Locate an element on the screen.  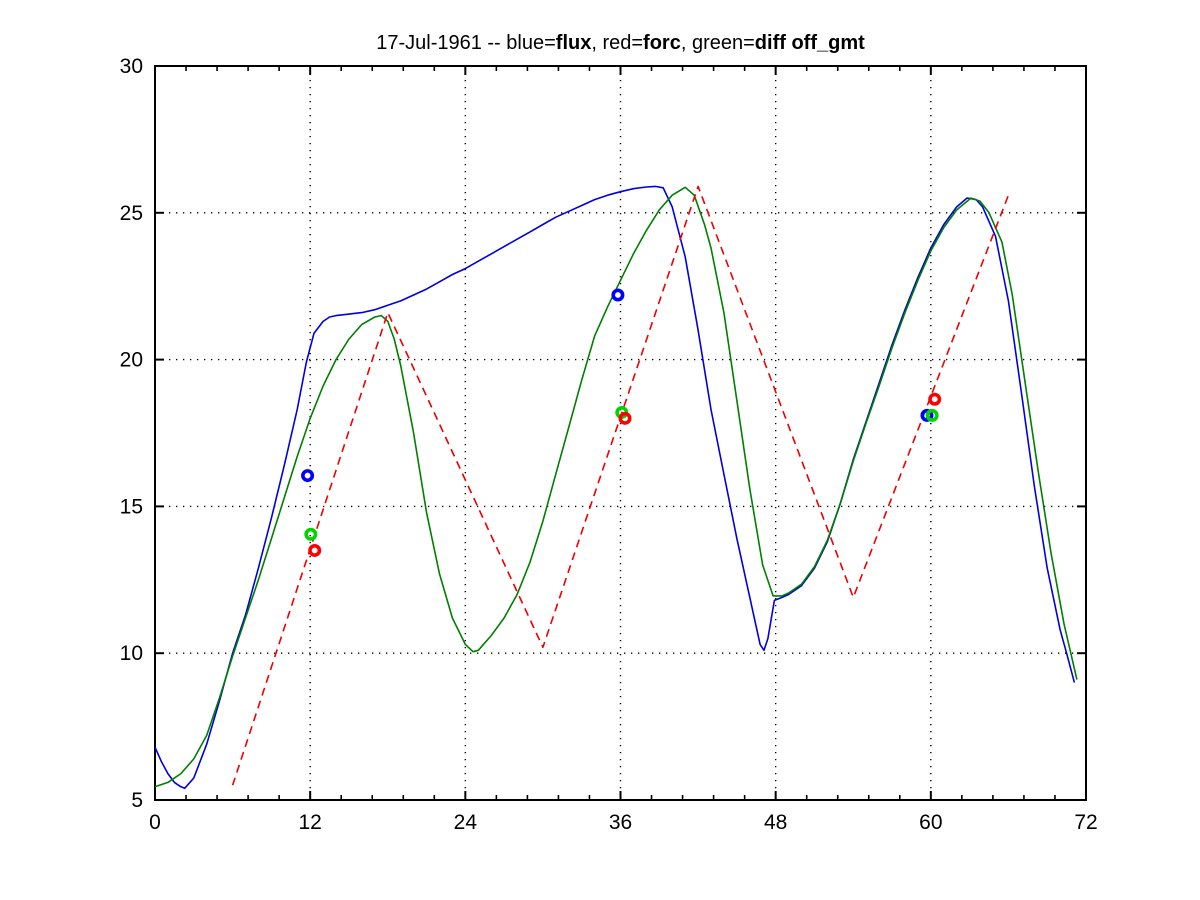
y-tick-label: 30 is located at coordinates (131, 66).